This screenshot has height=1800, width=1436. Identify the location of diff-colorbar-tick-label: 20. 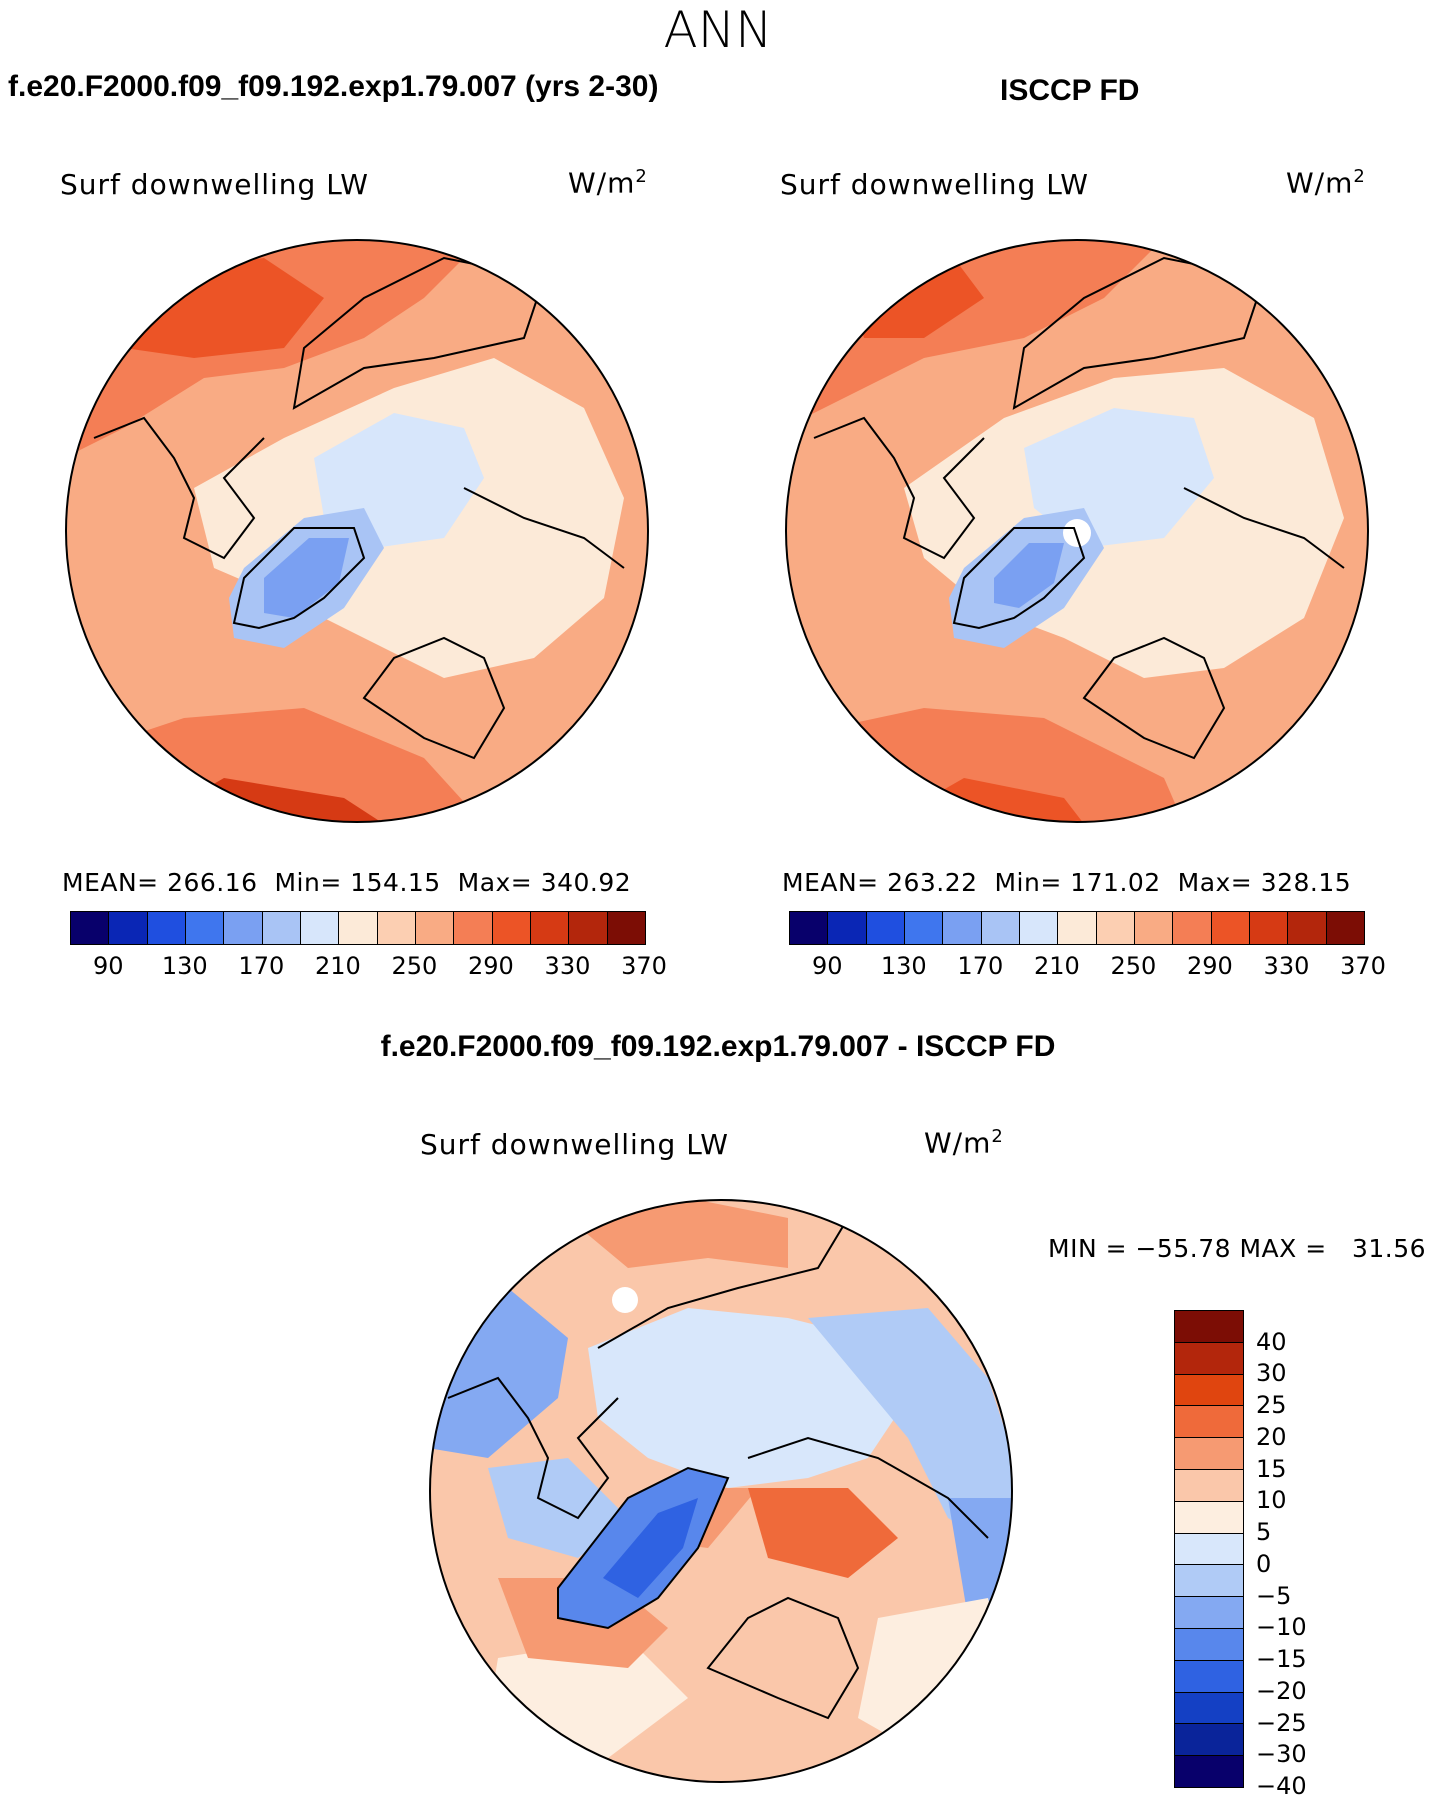
(1271, 1436).